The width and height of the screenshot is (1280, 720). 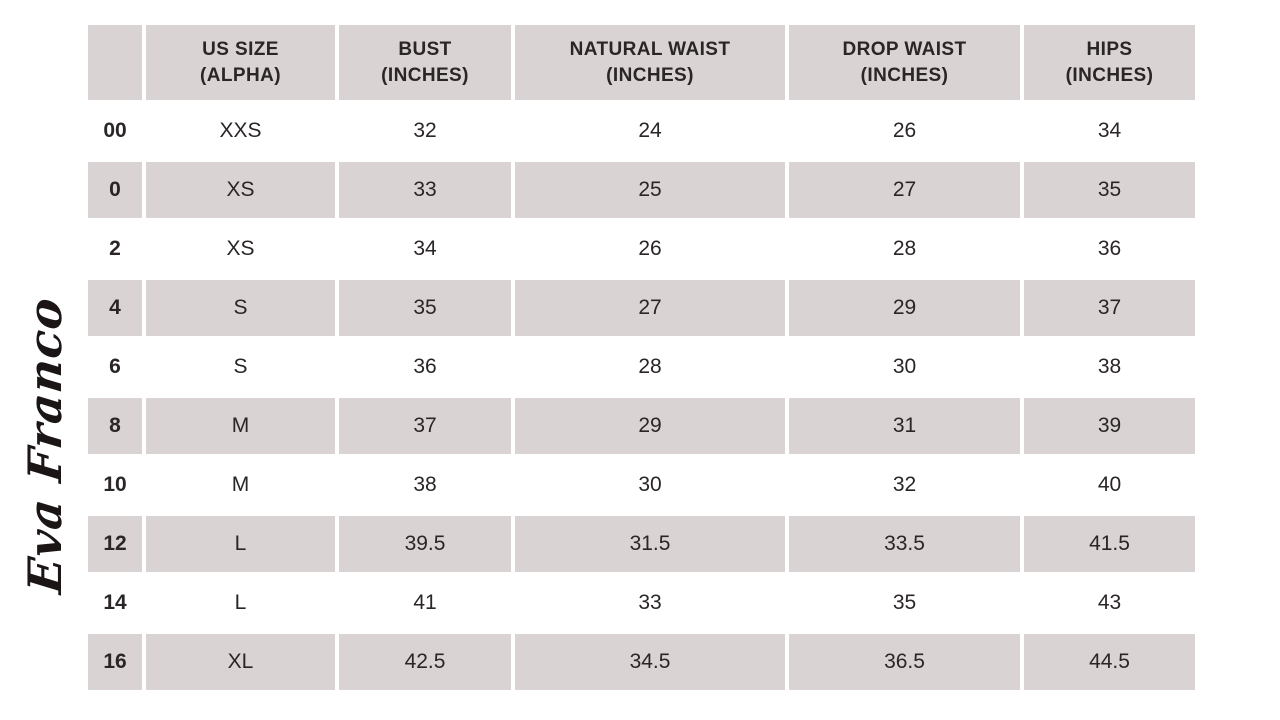 What do you see at coordinates (904, 603) in the screenshot?
I see `cell-drop-waist: 35` at bounding box center [904, 603].